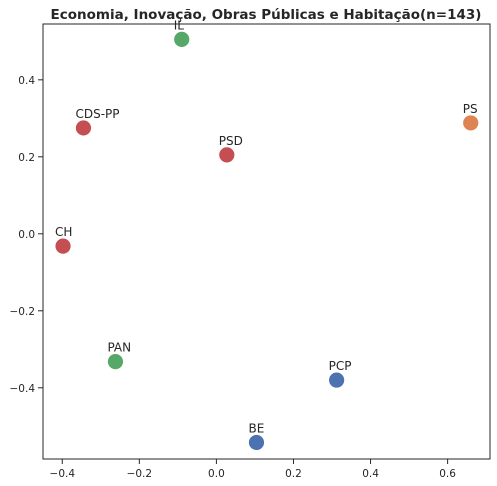 The width and height of the screenshot is (497, 486). Describe the element at coordinates (26, 158) in the screenshot. I see `y-tick-label: 0.2` at that location.